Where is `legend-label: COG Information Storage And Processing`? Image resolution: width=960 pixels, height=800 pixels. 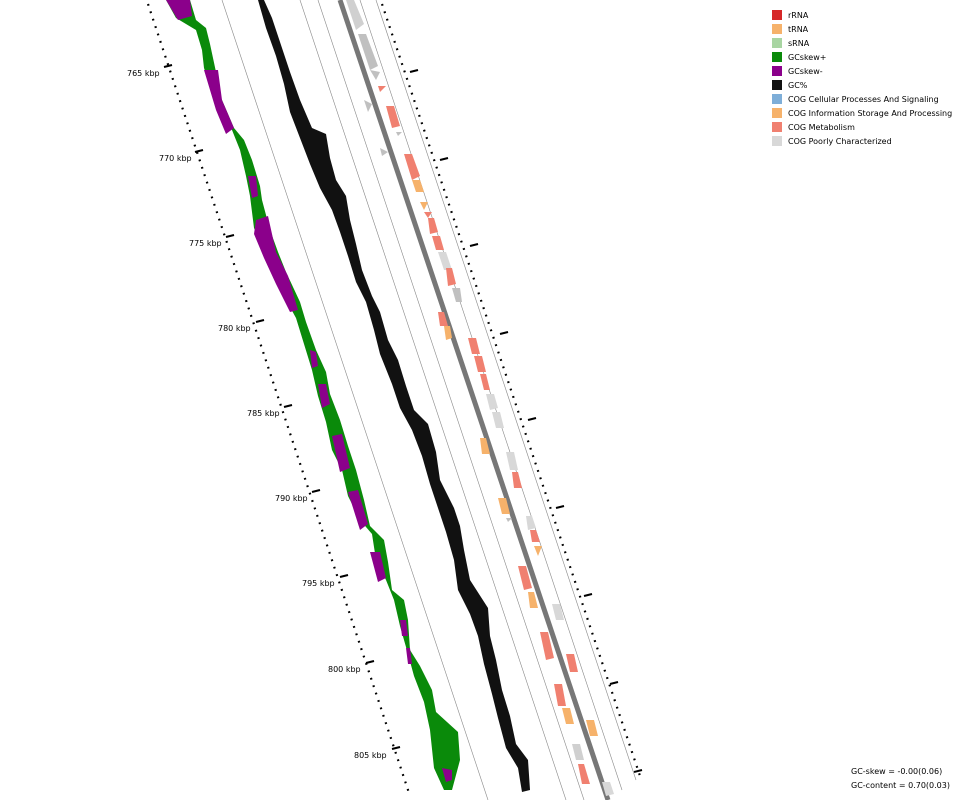
legend-label: COG Information Storage And Processing is located at coordinates (870, 113).